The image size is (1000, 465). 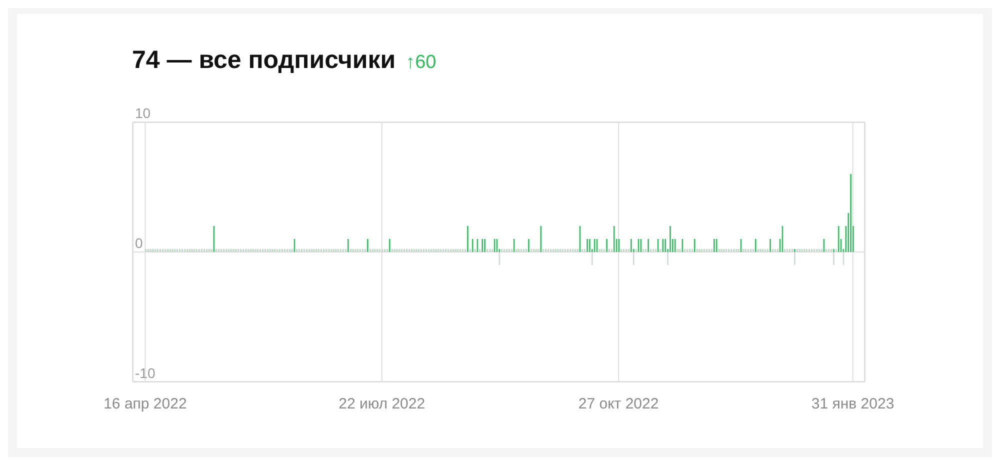 I want to click on x-tick-label: 31 янв 2023, so click(x=852, y=404).